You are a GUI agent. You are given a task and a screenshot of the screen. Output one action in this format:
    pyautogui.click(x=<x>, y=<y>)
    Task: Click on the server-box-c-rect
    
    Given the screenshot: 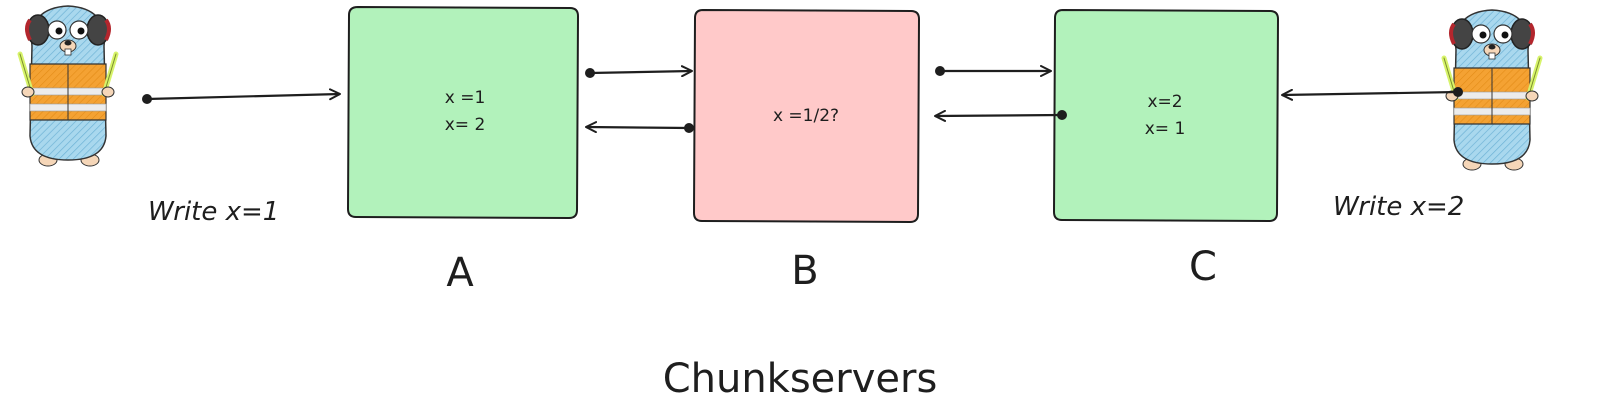 What is the action you would take?
    pyautogui.click(x=1166, y=115)
    